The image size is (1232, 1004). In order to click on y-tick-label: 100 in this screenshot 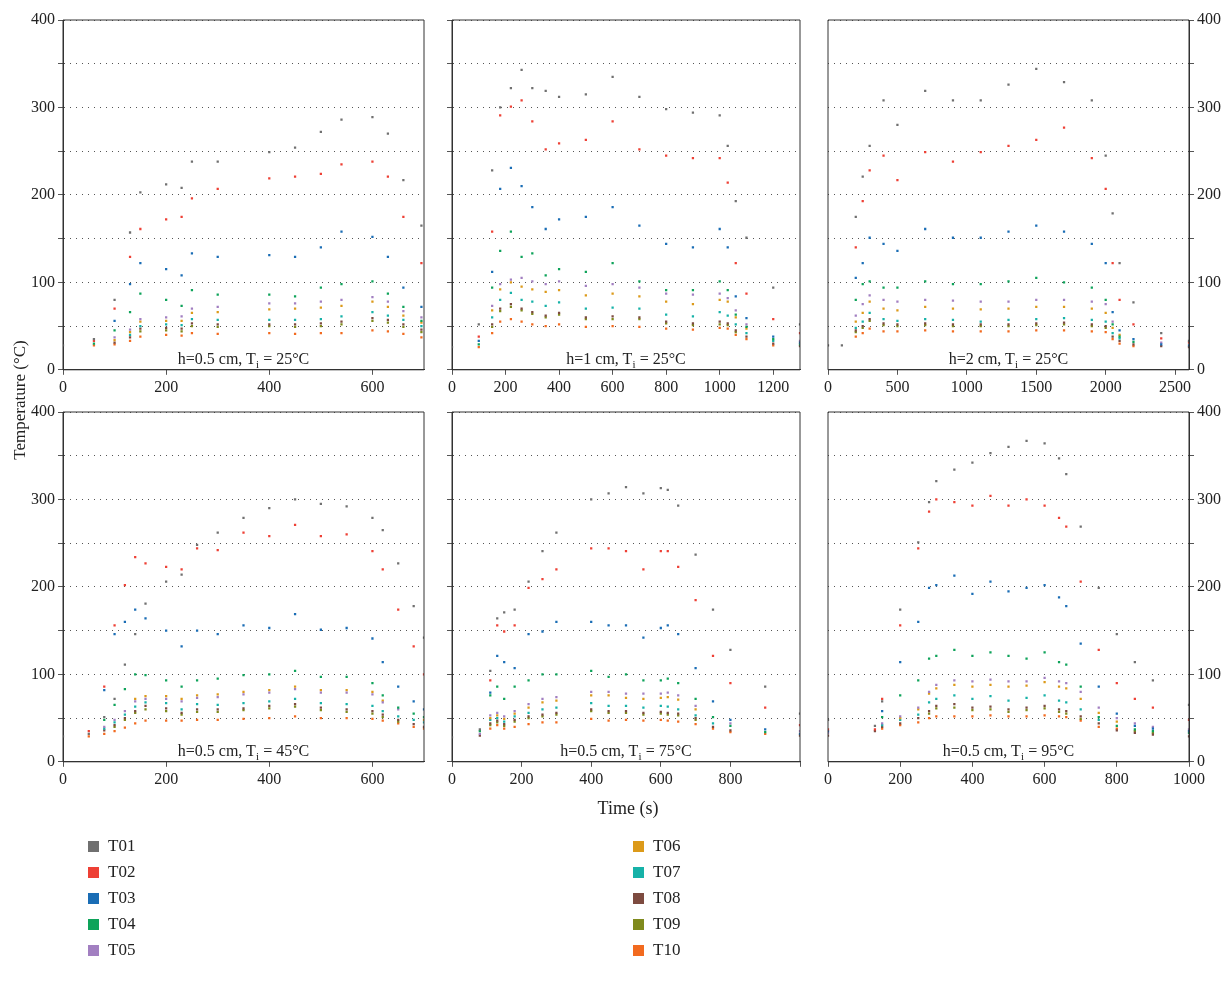, I will do `click(1209, 281)`.